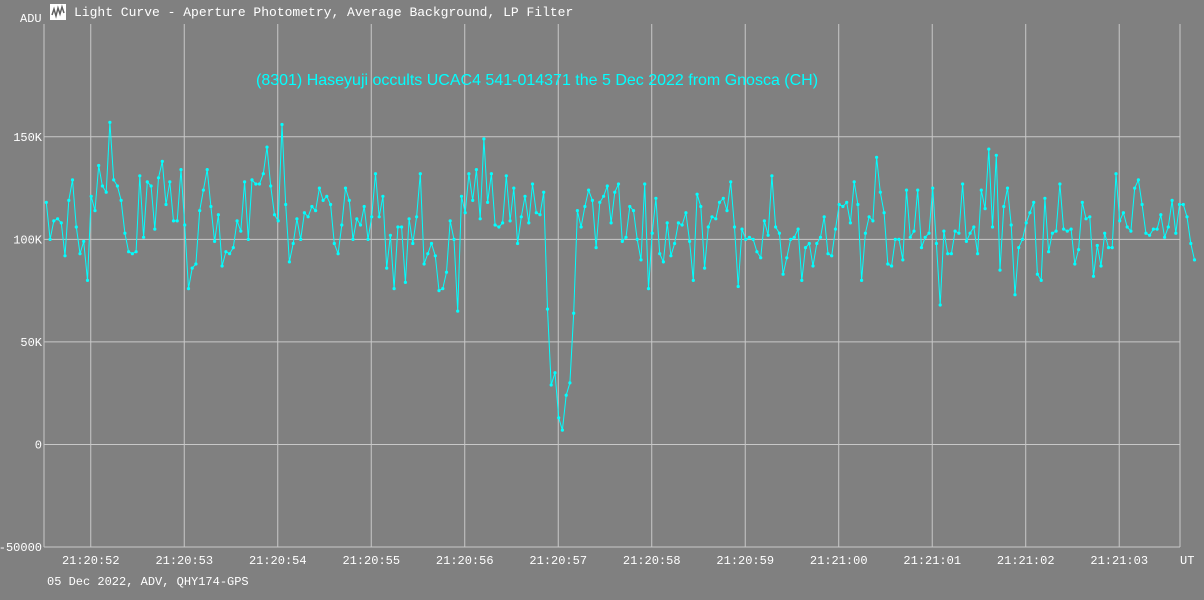 This screenshot has height=600, width=1204. What do you see at coordinates (58, 12) in the screenshot?
I see `light-curve-app-icon` at bounding box center [58, 12].